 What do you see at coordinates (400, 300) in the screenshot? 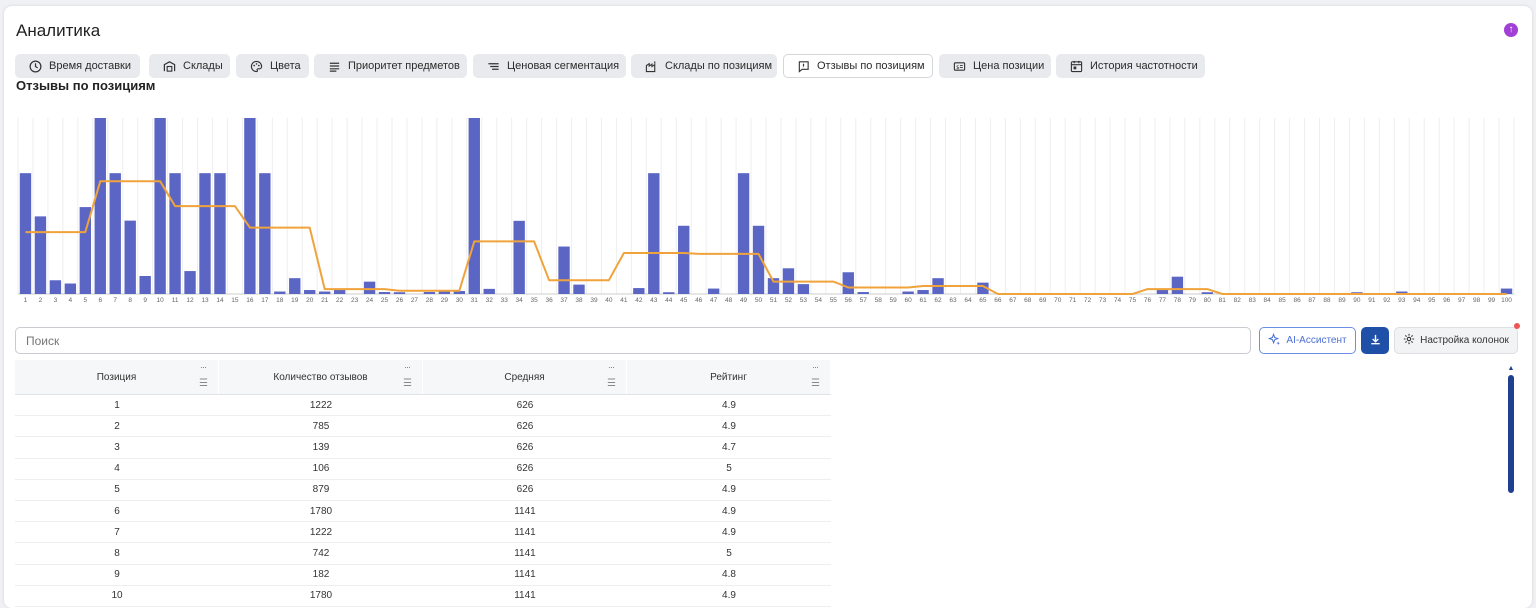
I see `x-tick-label: 26` at bounding box center [400, 300].